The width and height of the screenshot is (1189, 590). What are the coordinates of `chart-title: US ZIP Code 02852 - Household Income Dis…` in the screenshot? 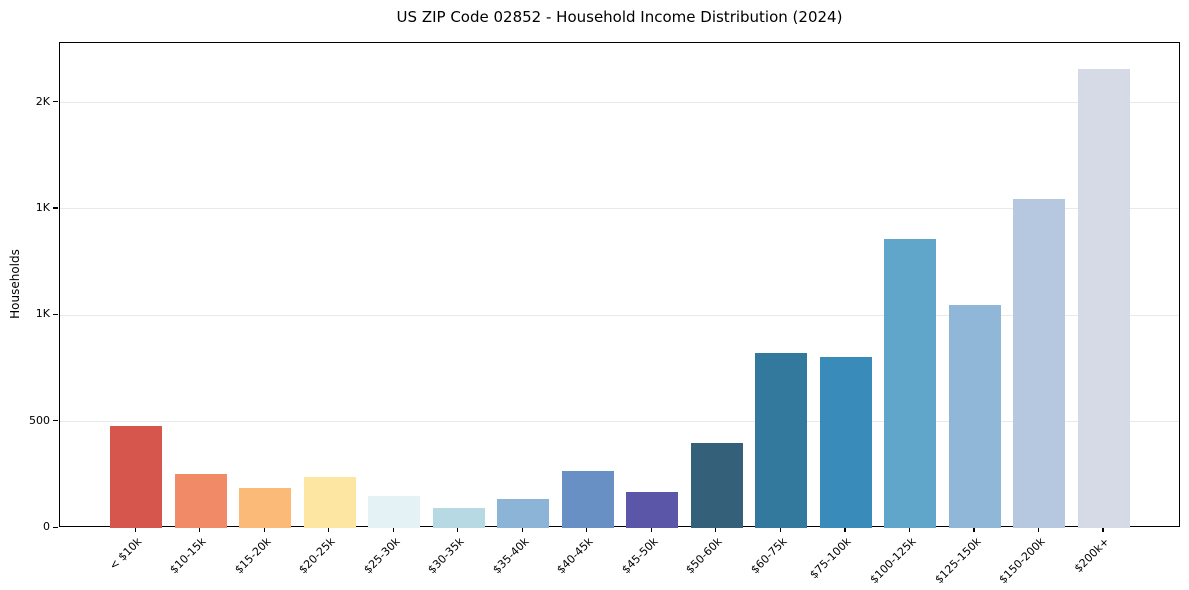 It's located at (619, 17).